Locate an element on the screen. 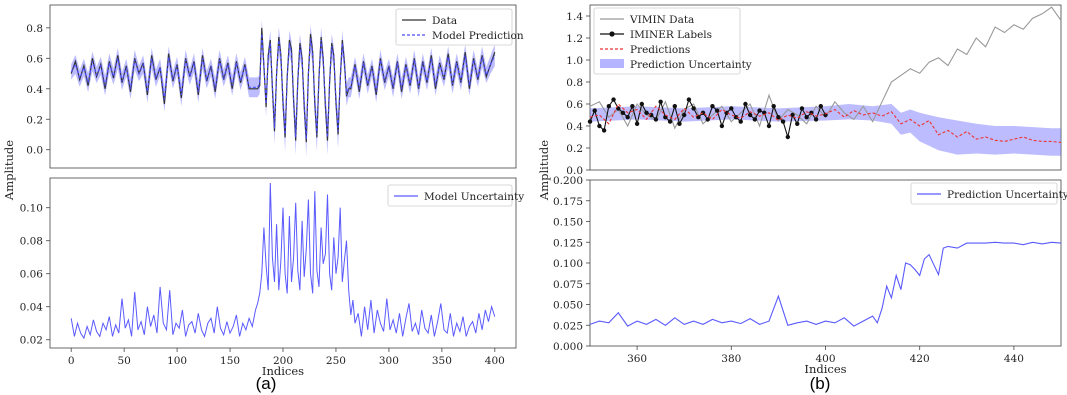 The image size is (1067, 395). x-tick-label: 380 is located at coordinates (731, 359).